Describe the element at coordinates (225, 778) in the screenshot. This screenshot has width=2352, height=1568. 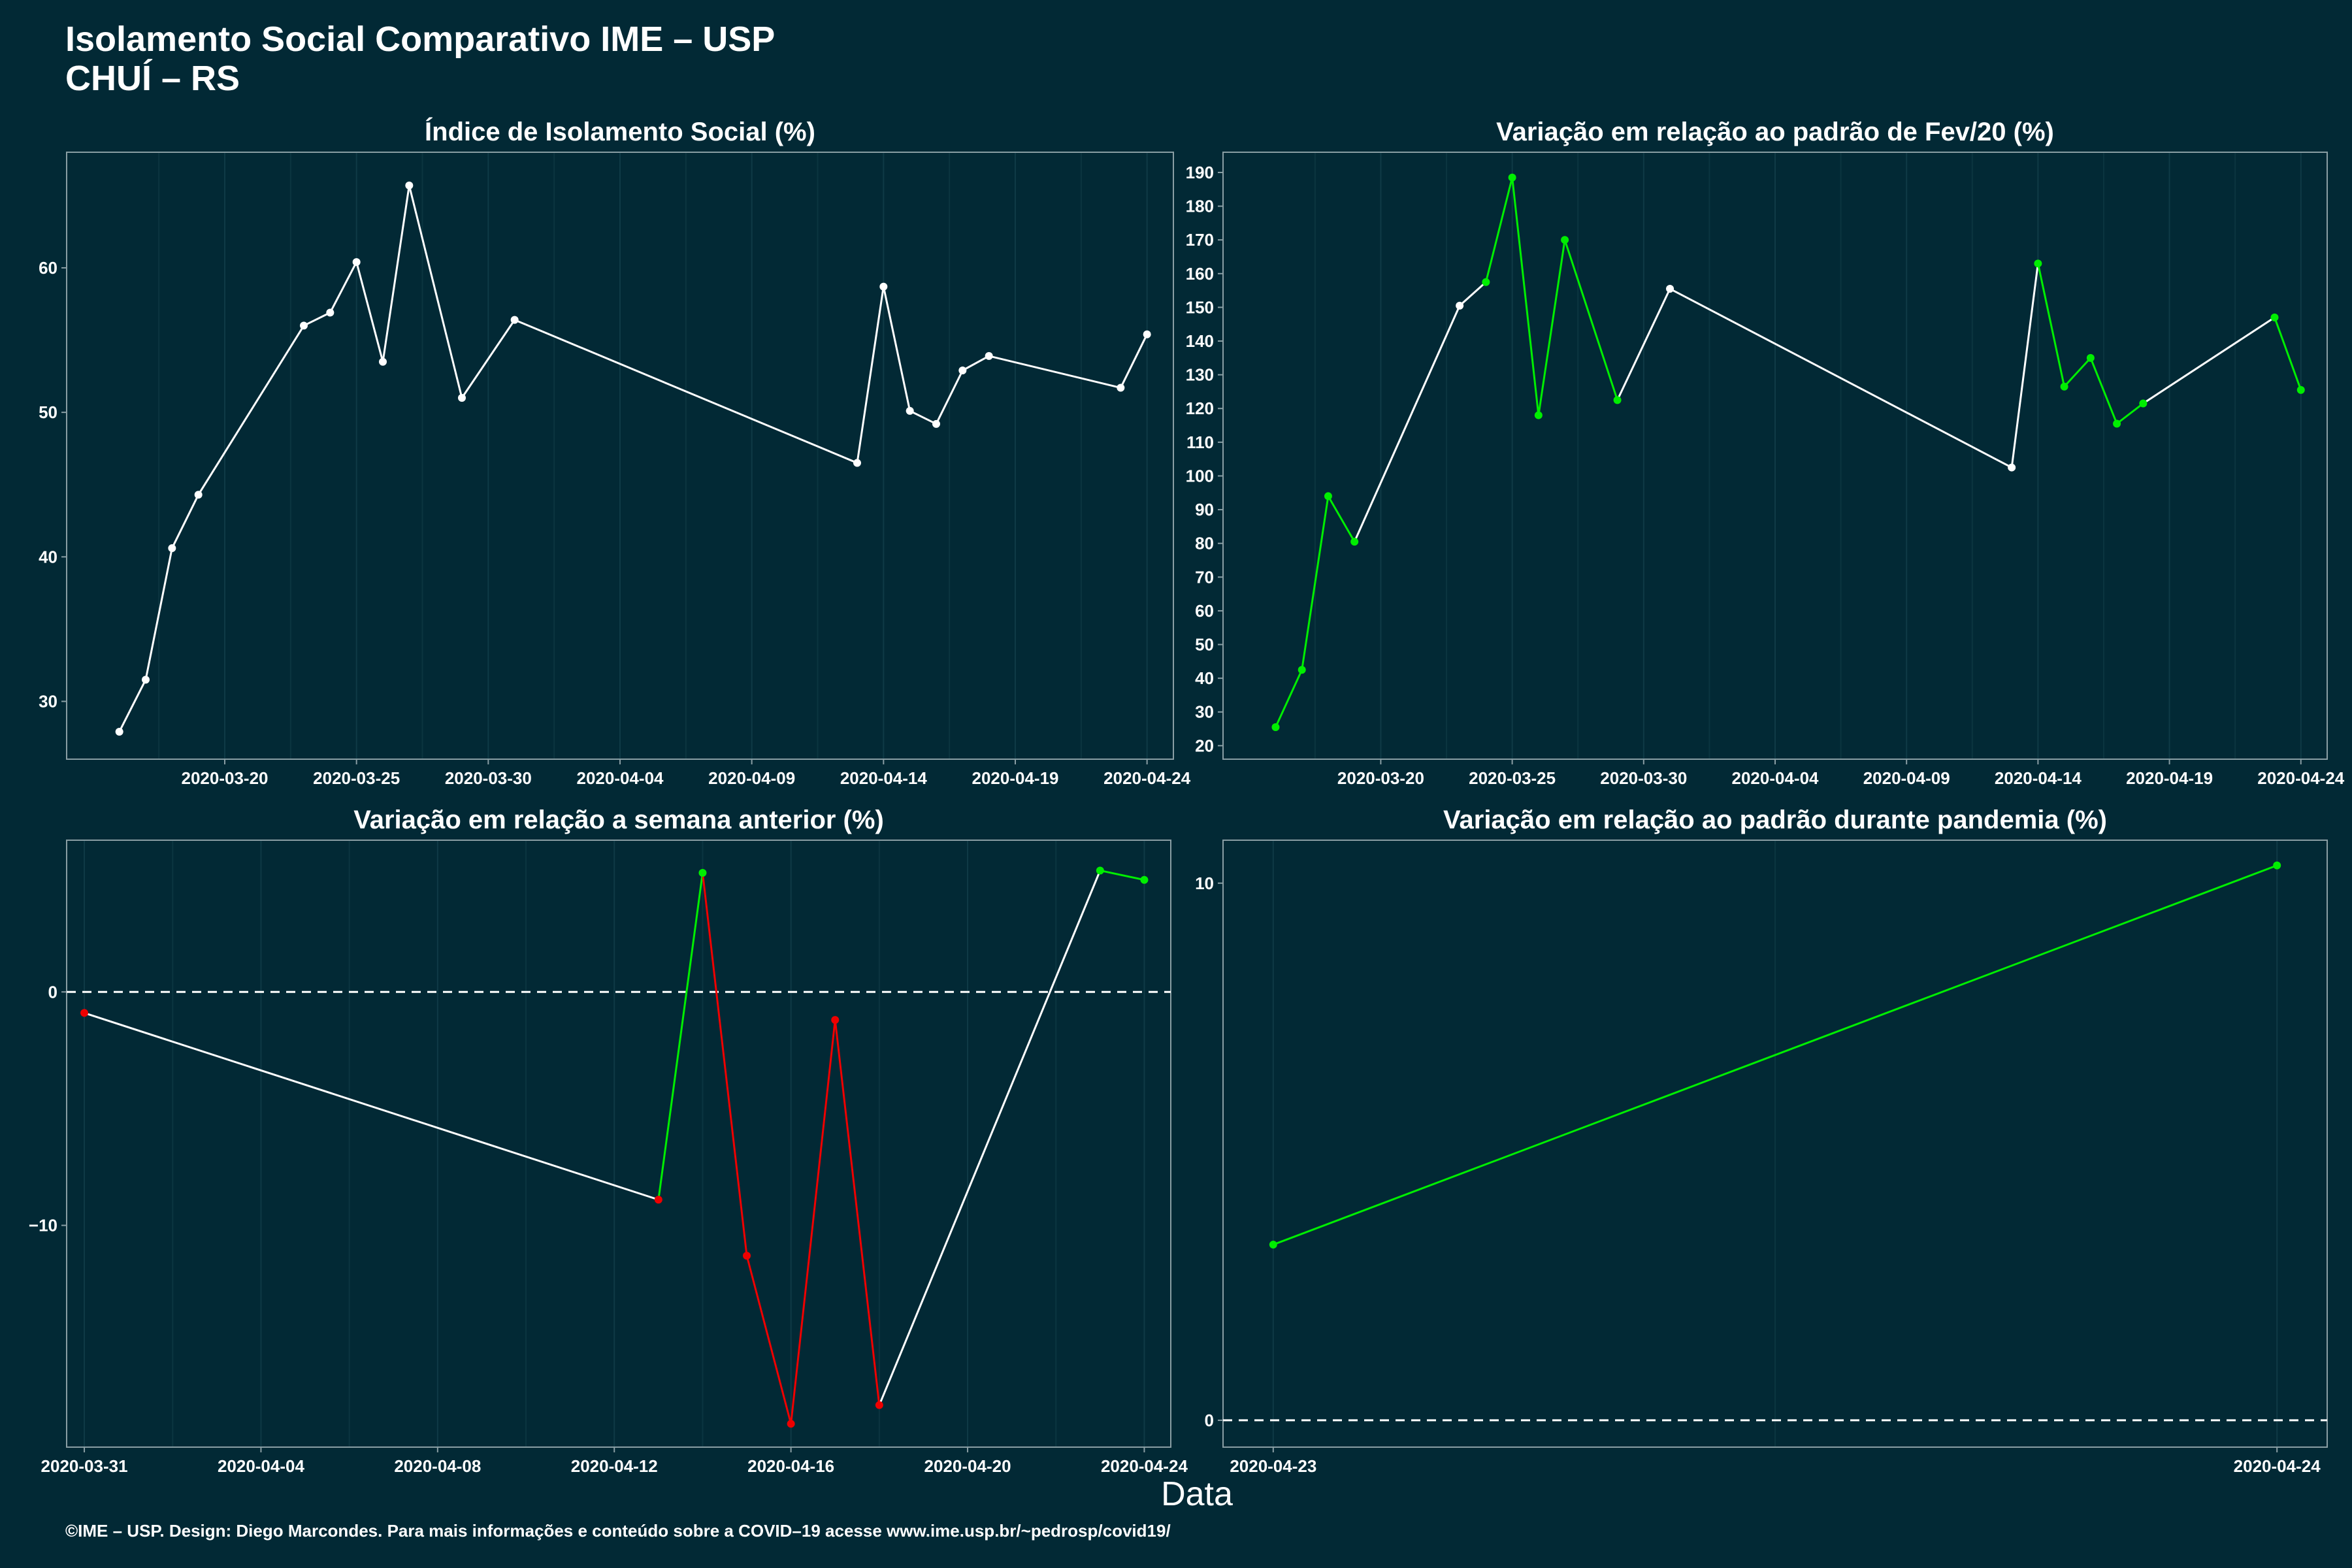
I see `x-tick-label: 2020-03-20` at that location.